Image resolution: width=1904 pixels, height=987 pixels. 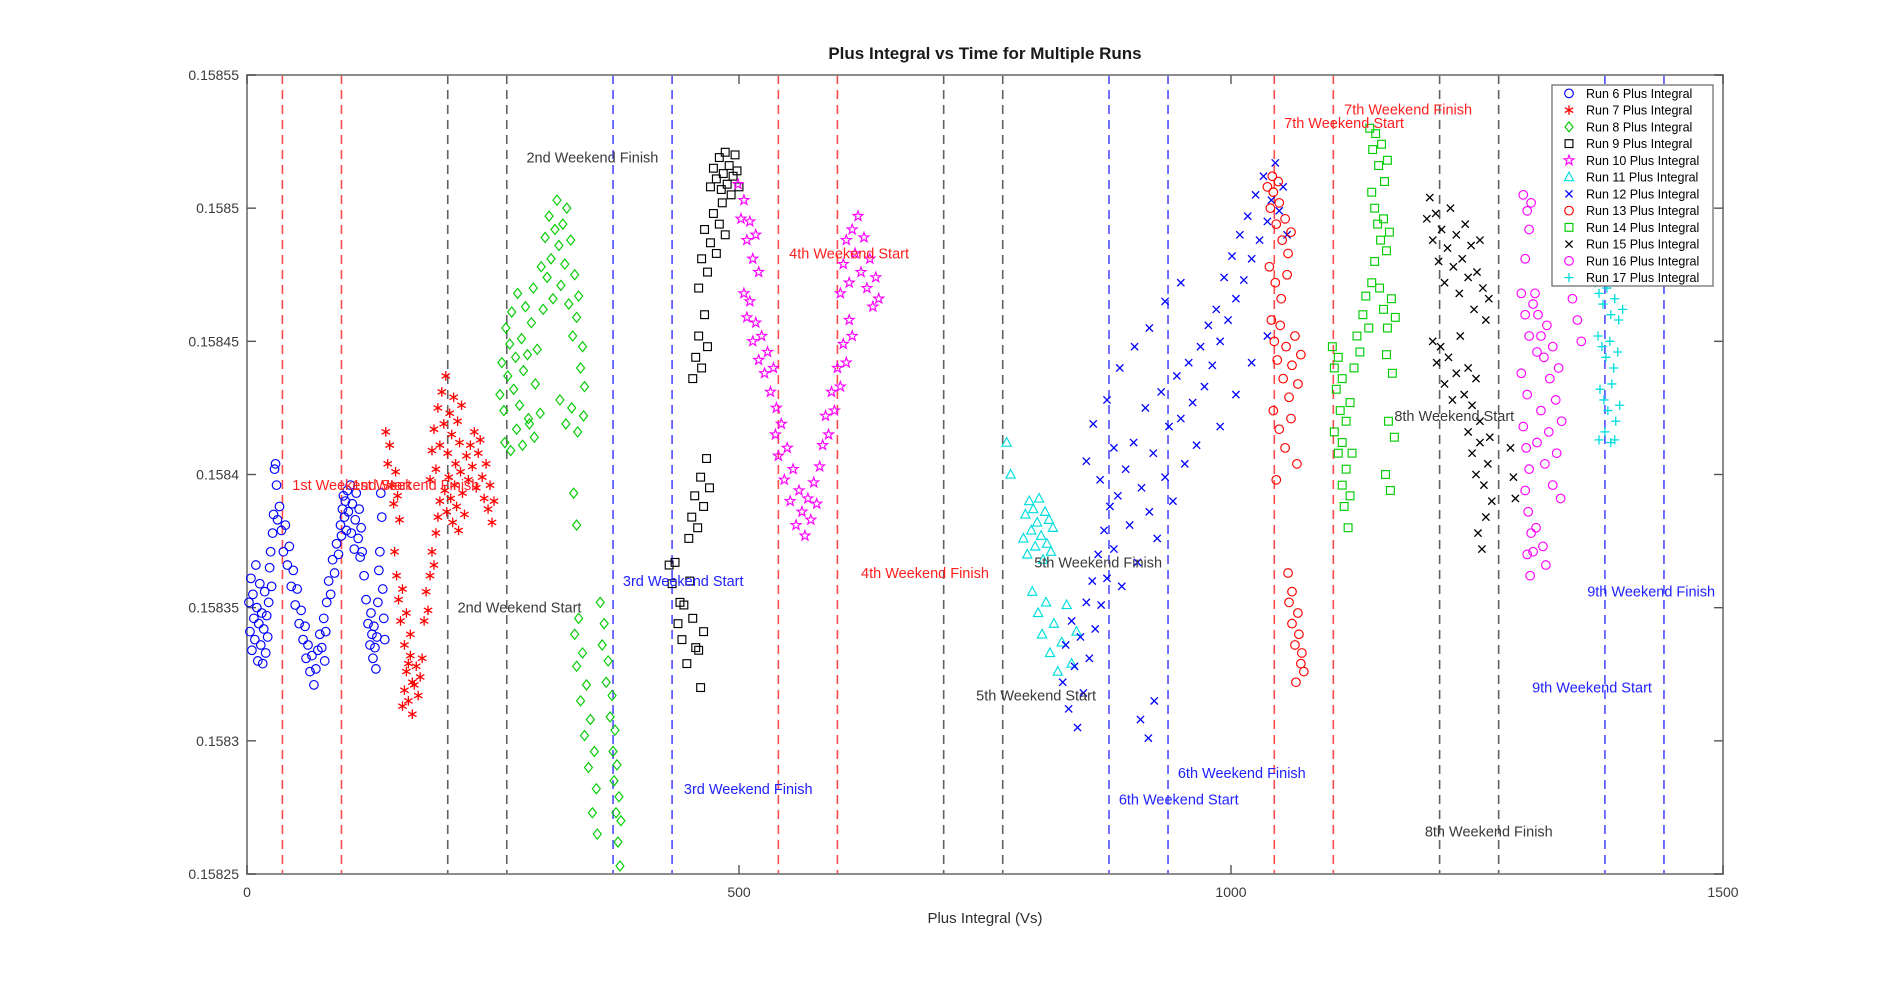 What do you see at coordinates (1408, 111) in the screenshot?
I see `weekend-annotation: 7th Weekend Finish` at bounding box center [1408, 111].